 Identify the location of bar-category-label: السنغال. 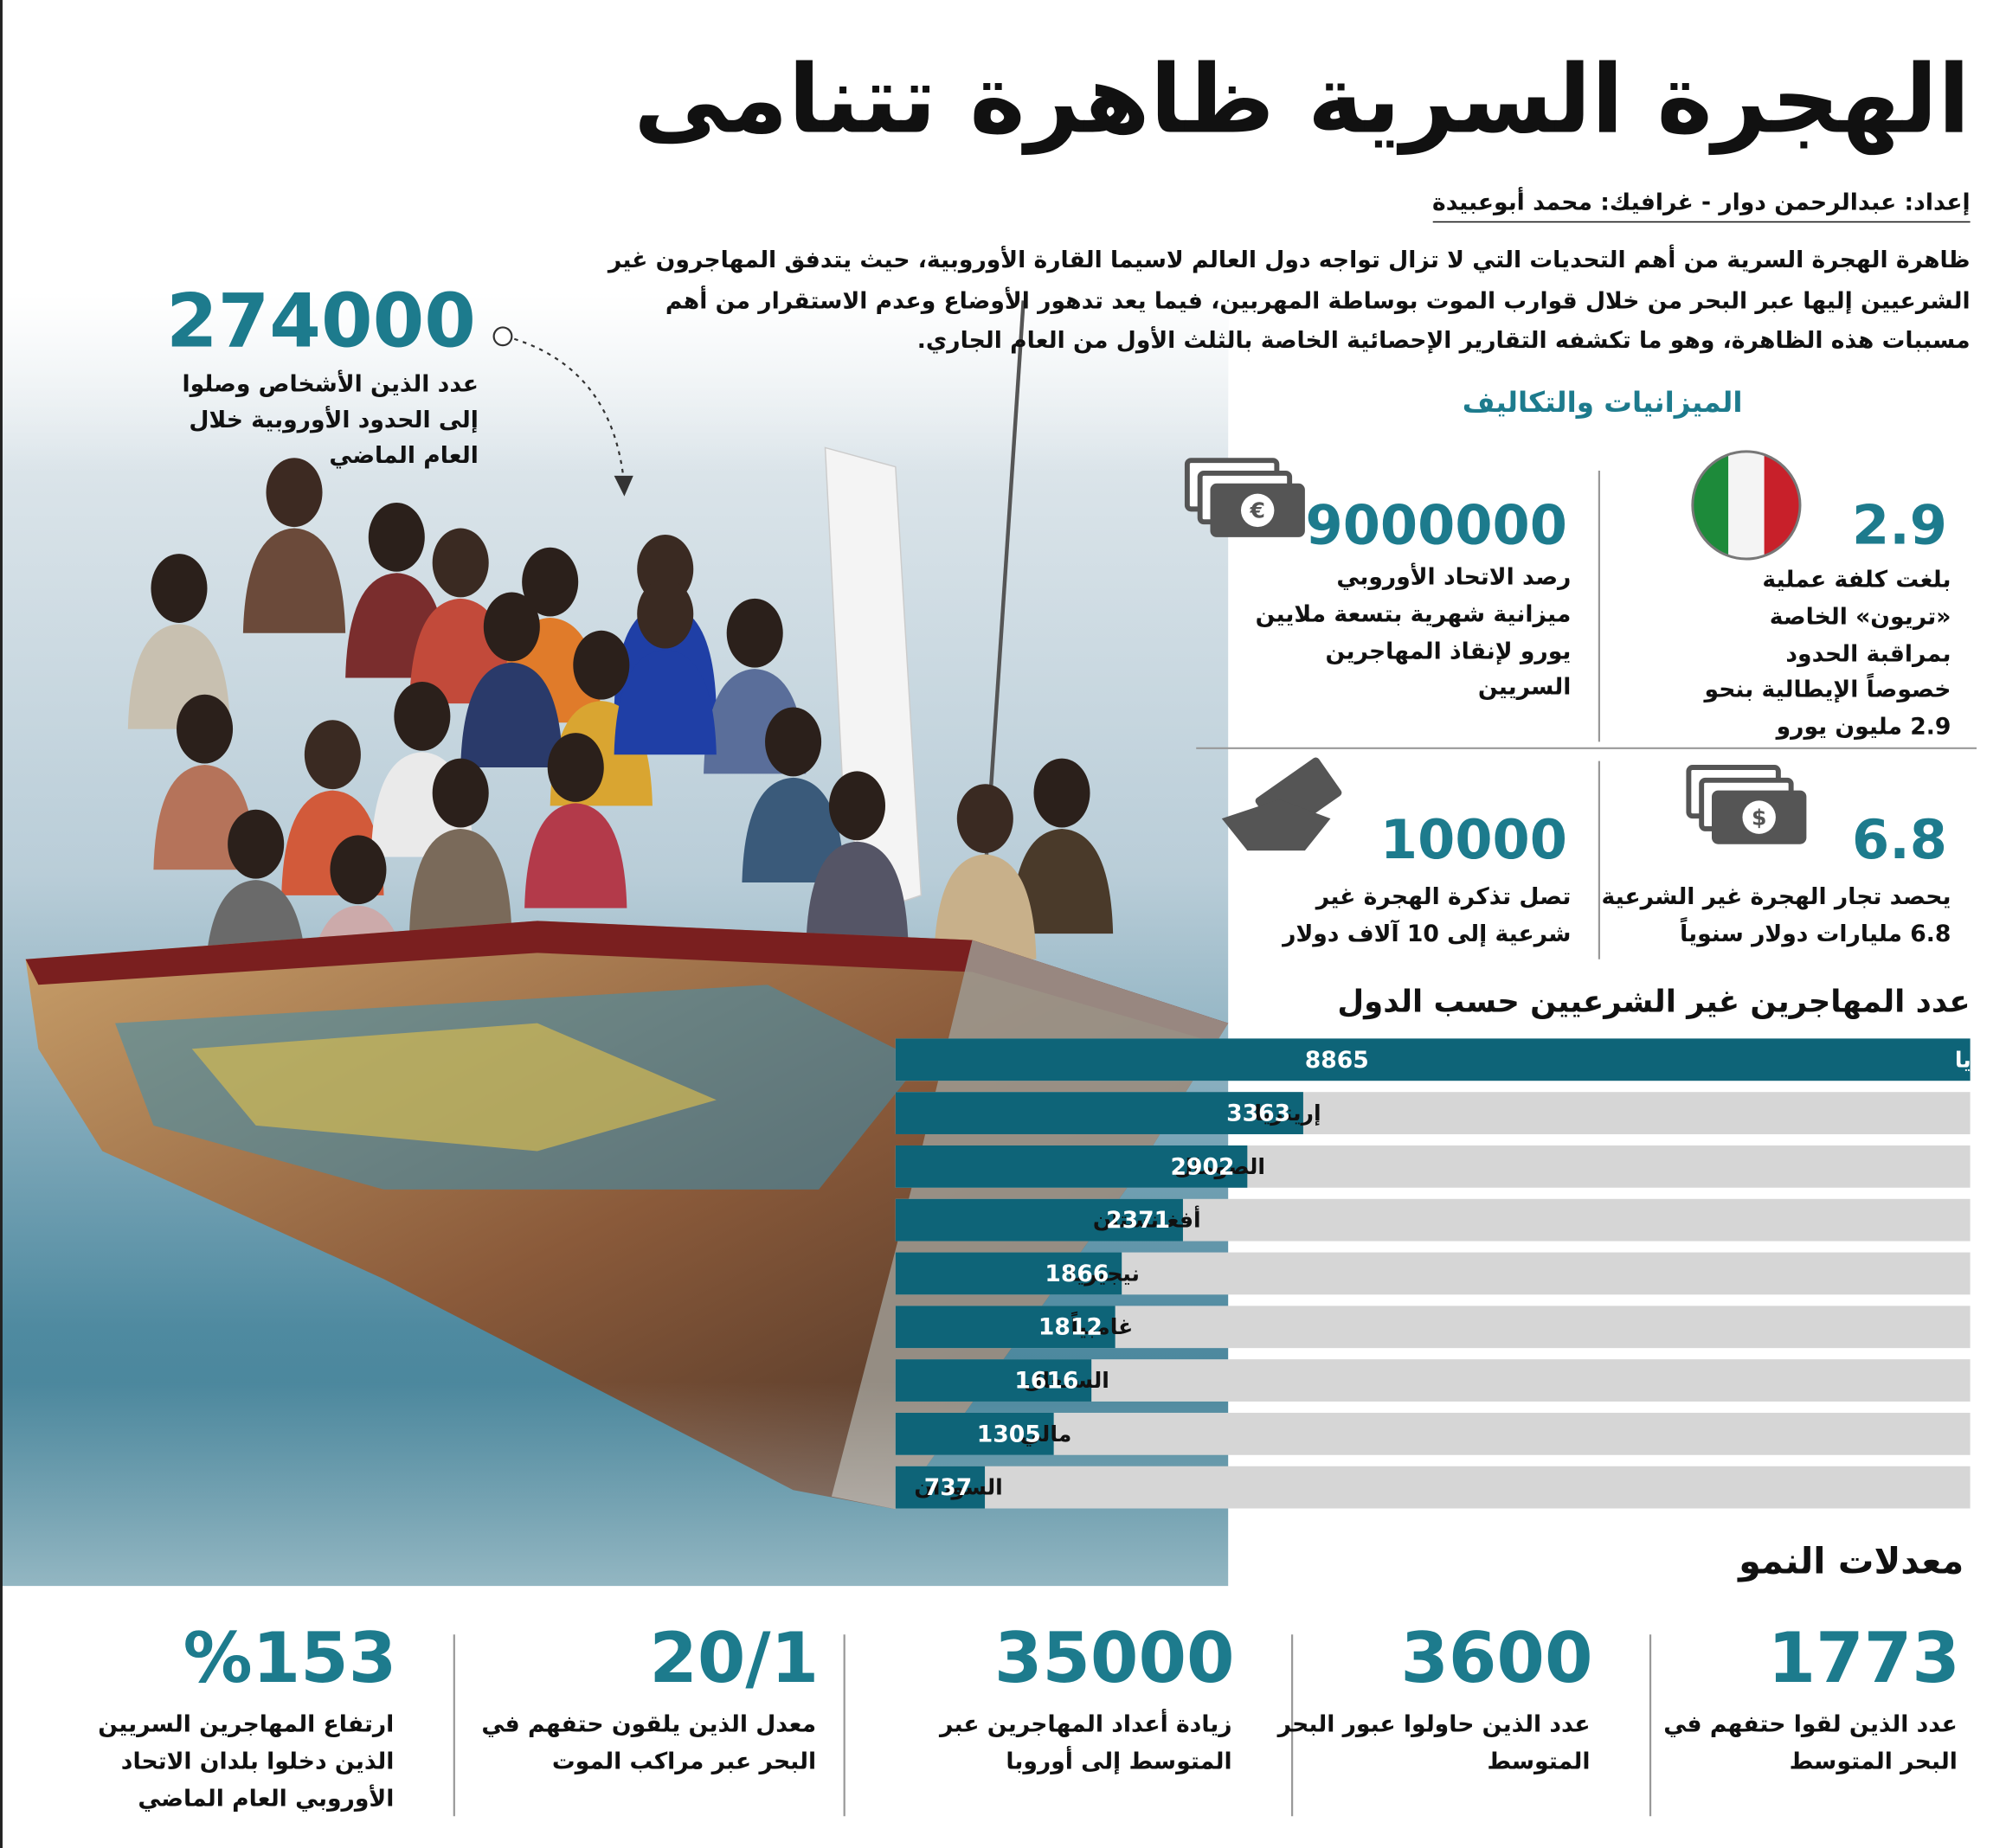
(1066, 1380).